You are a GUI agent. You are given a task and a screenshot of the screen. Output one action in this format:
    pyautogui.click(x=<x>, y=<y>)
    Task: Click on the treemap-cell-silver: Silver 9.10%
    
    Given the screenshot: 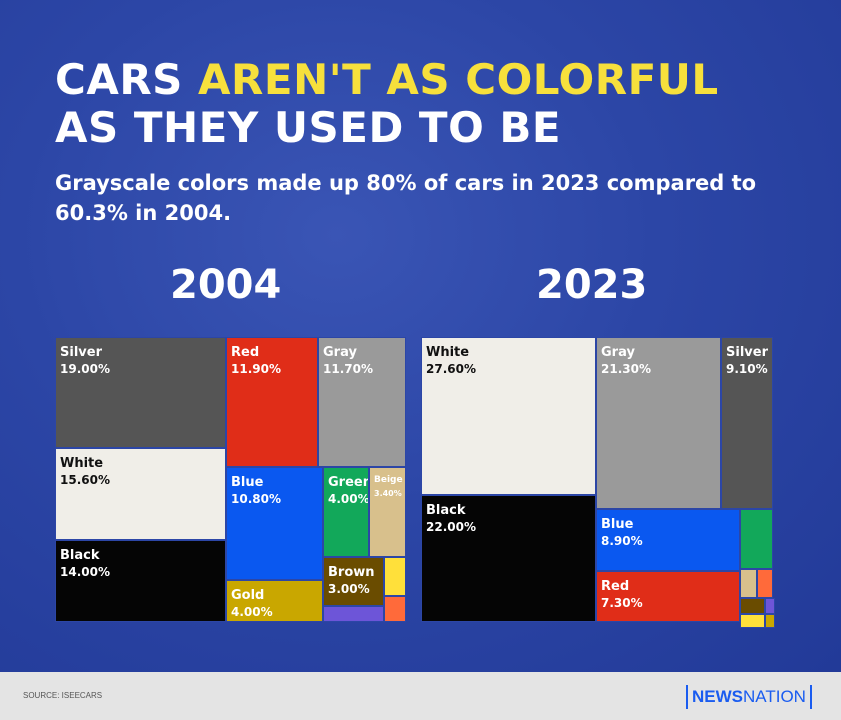 What is the action you would take?
    pyautogui.click(x=747, y=423)
    